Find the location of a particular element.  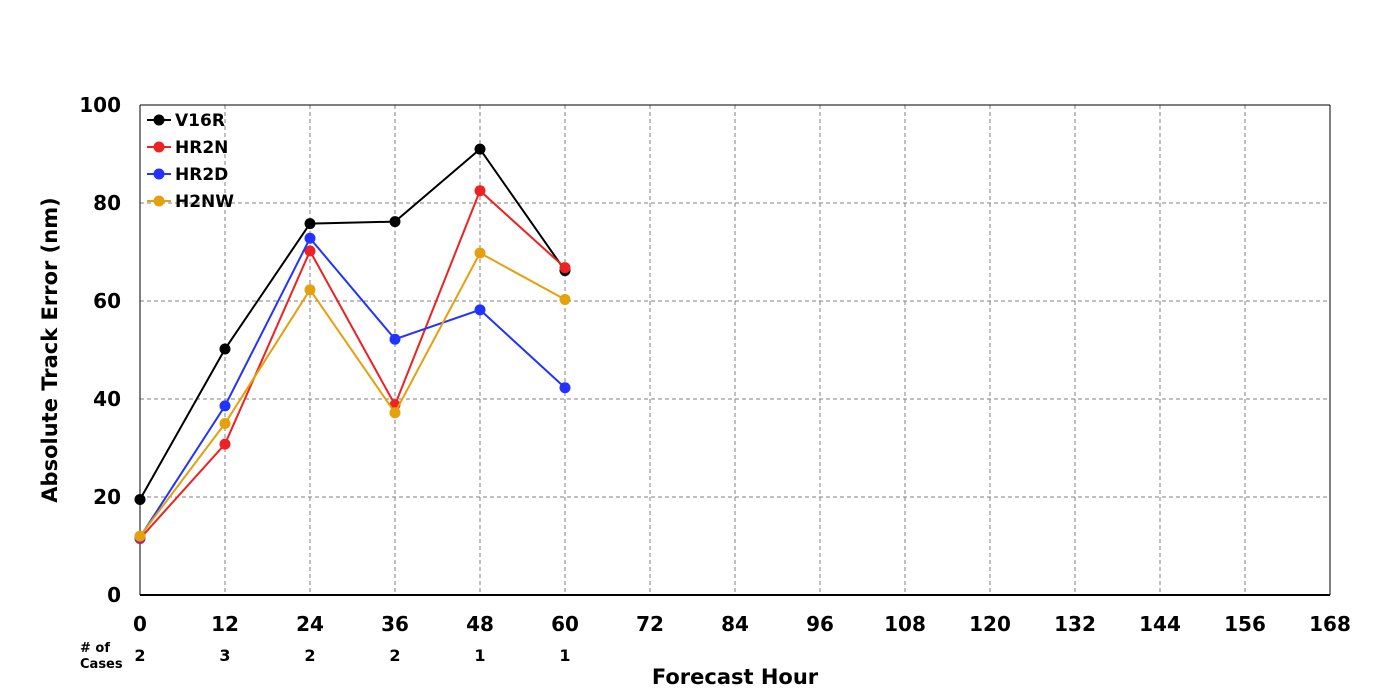

cases-label: # of is located at coordinates (95, 648).